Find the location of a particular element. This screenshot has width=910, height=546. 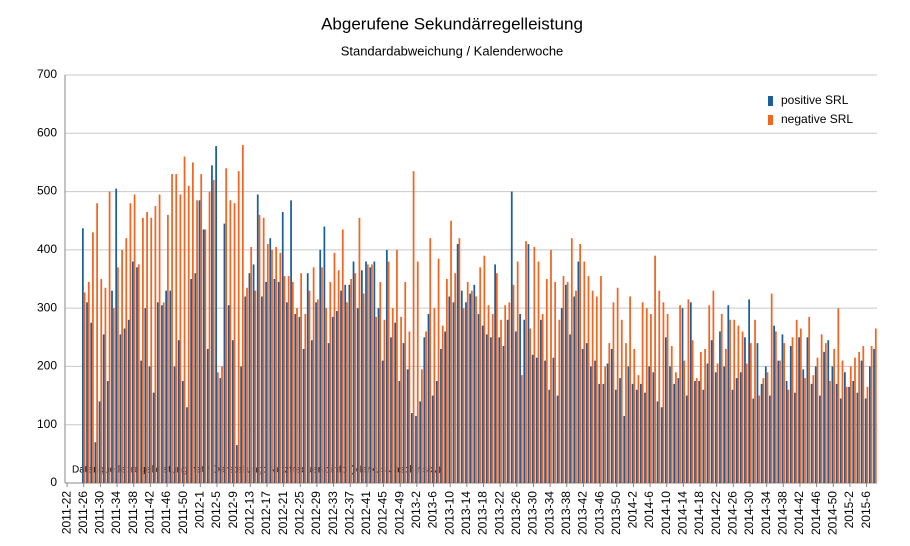

x-tick-label: 2013-34 is located at coordinates (549, 513).